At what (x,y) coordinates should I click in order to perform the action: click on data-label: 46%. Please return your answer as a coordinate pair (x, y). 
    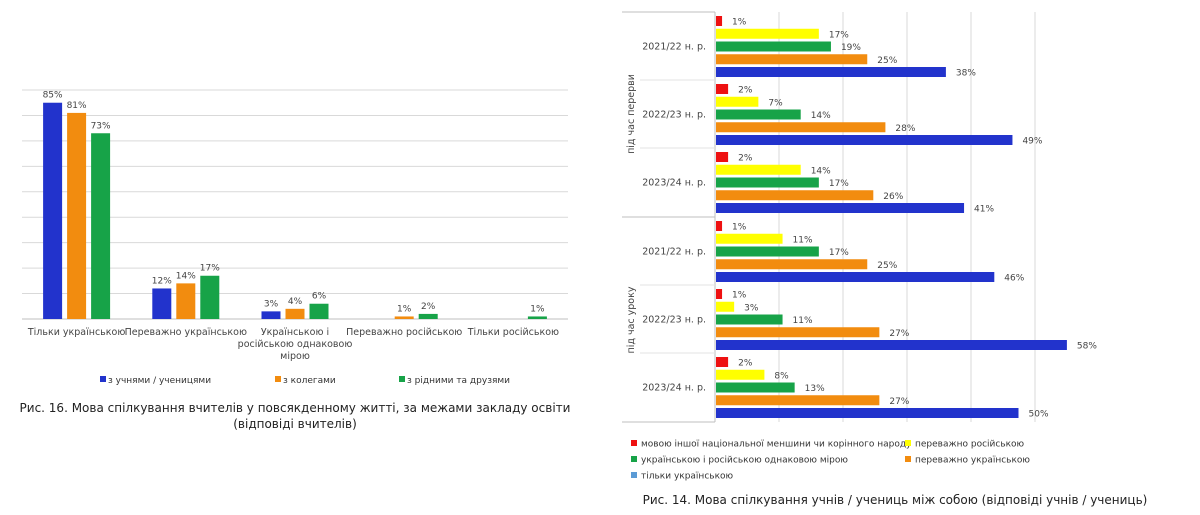
    Looking at the image, I should click on (1014, 279).